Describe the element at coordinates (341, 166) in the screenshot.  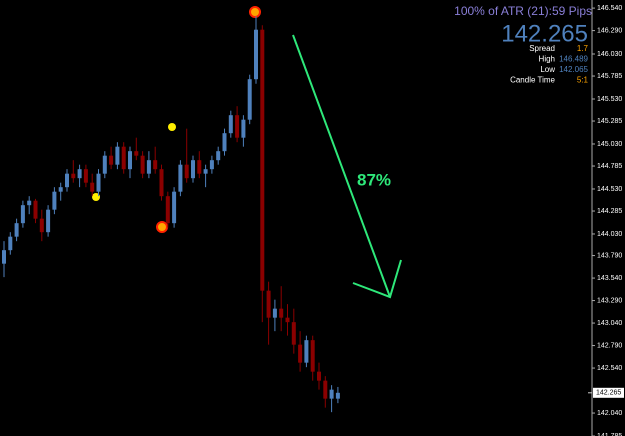
I see `arrow-shaft` at that location.